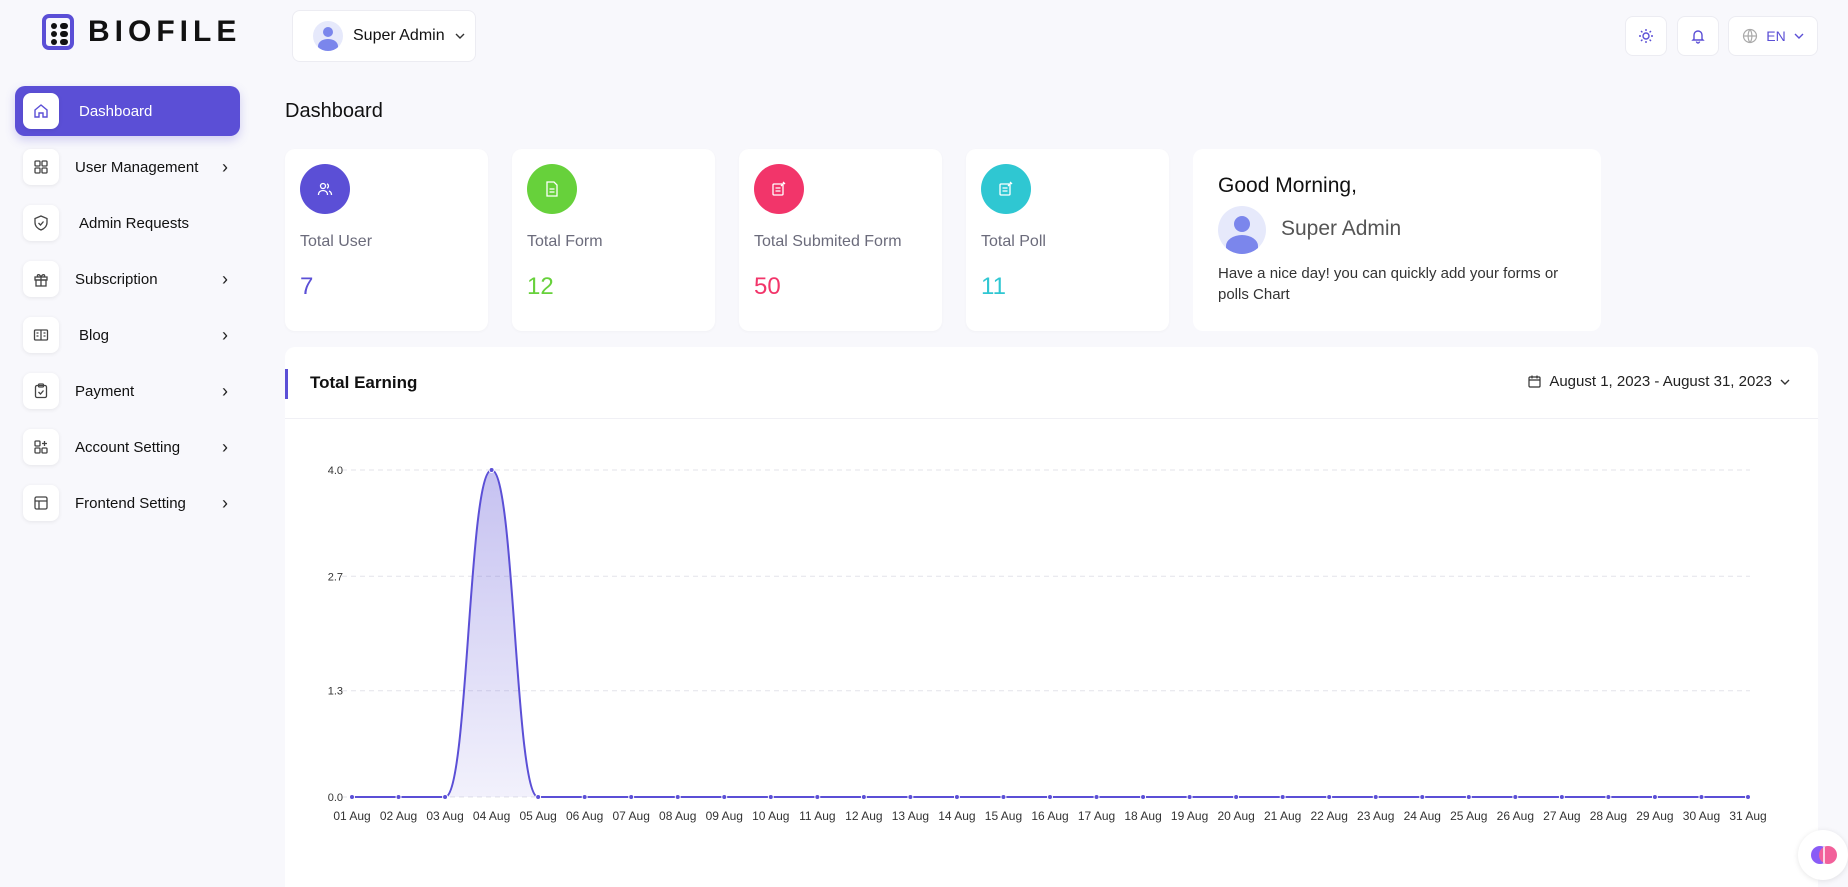 The height and width of the screenshot is (887, 1848). What do you see at coordinates (41, 503) in the screenshot?
I see `layout-icon` at bounding box center [41, 503].